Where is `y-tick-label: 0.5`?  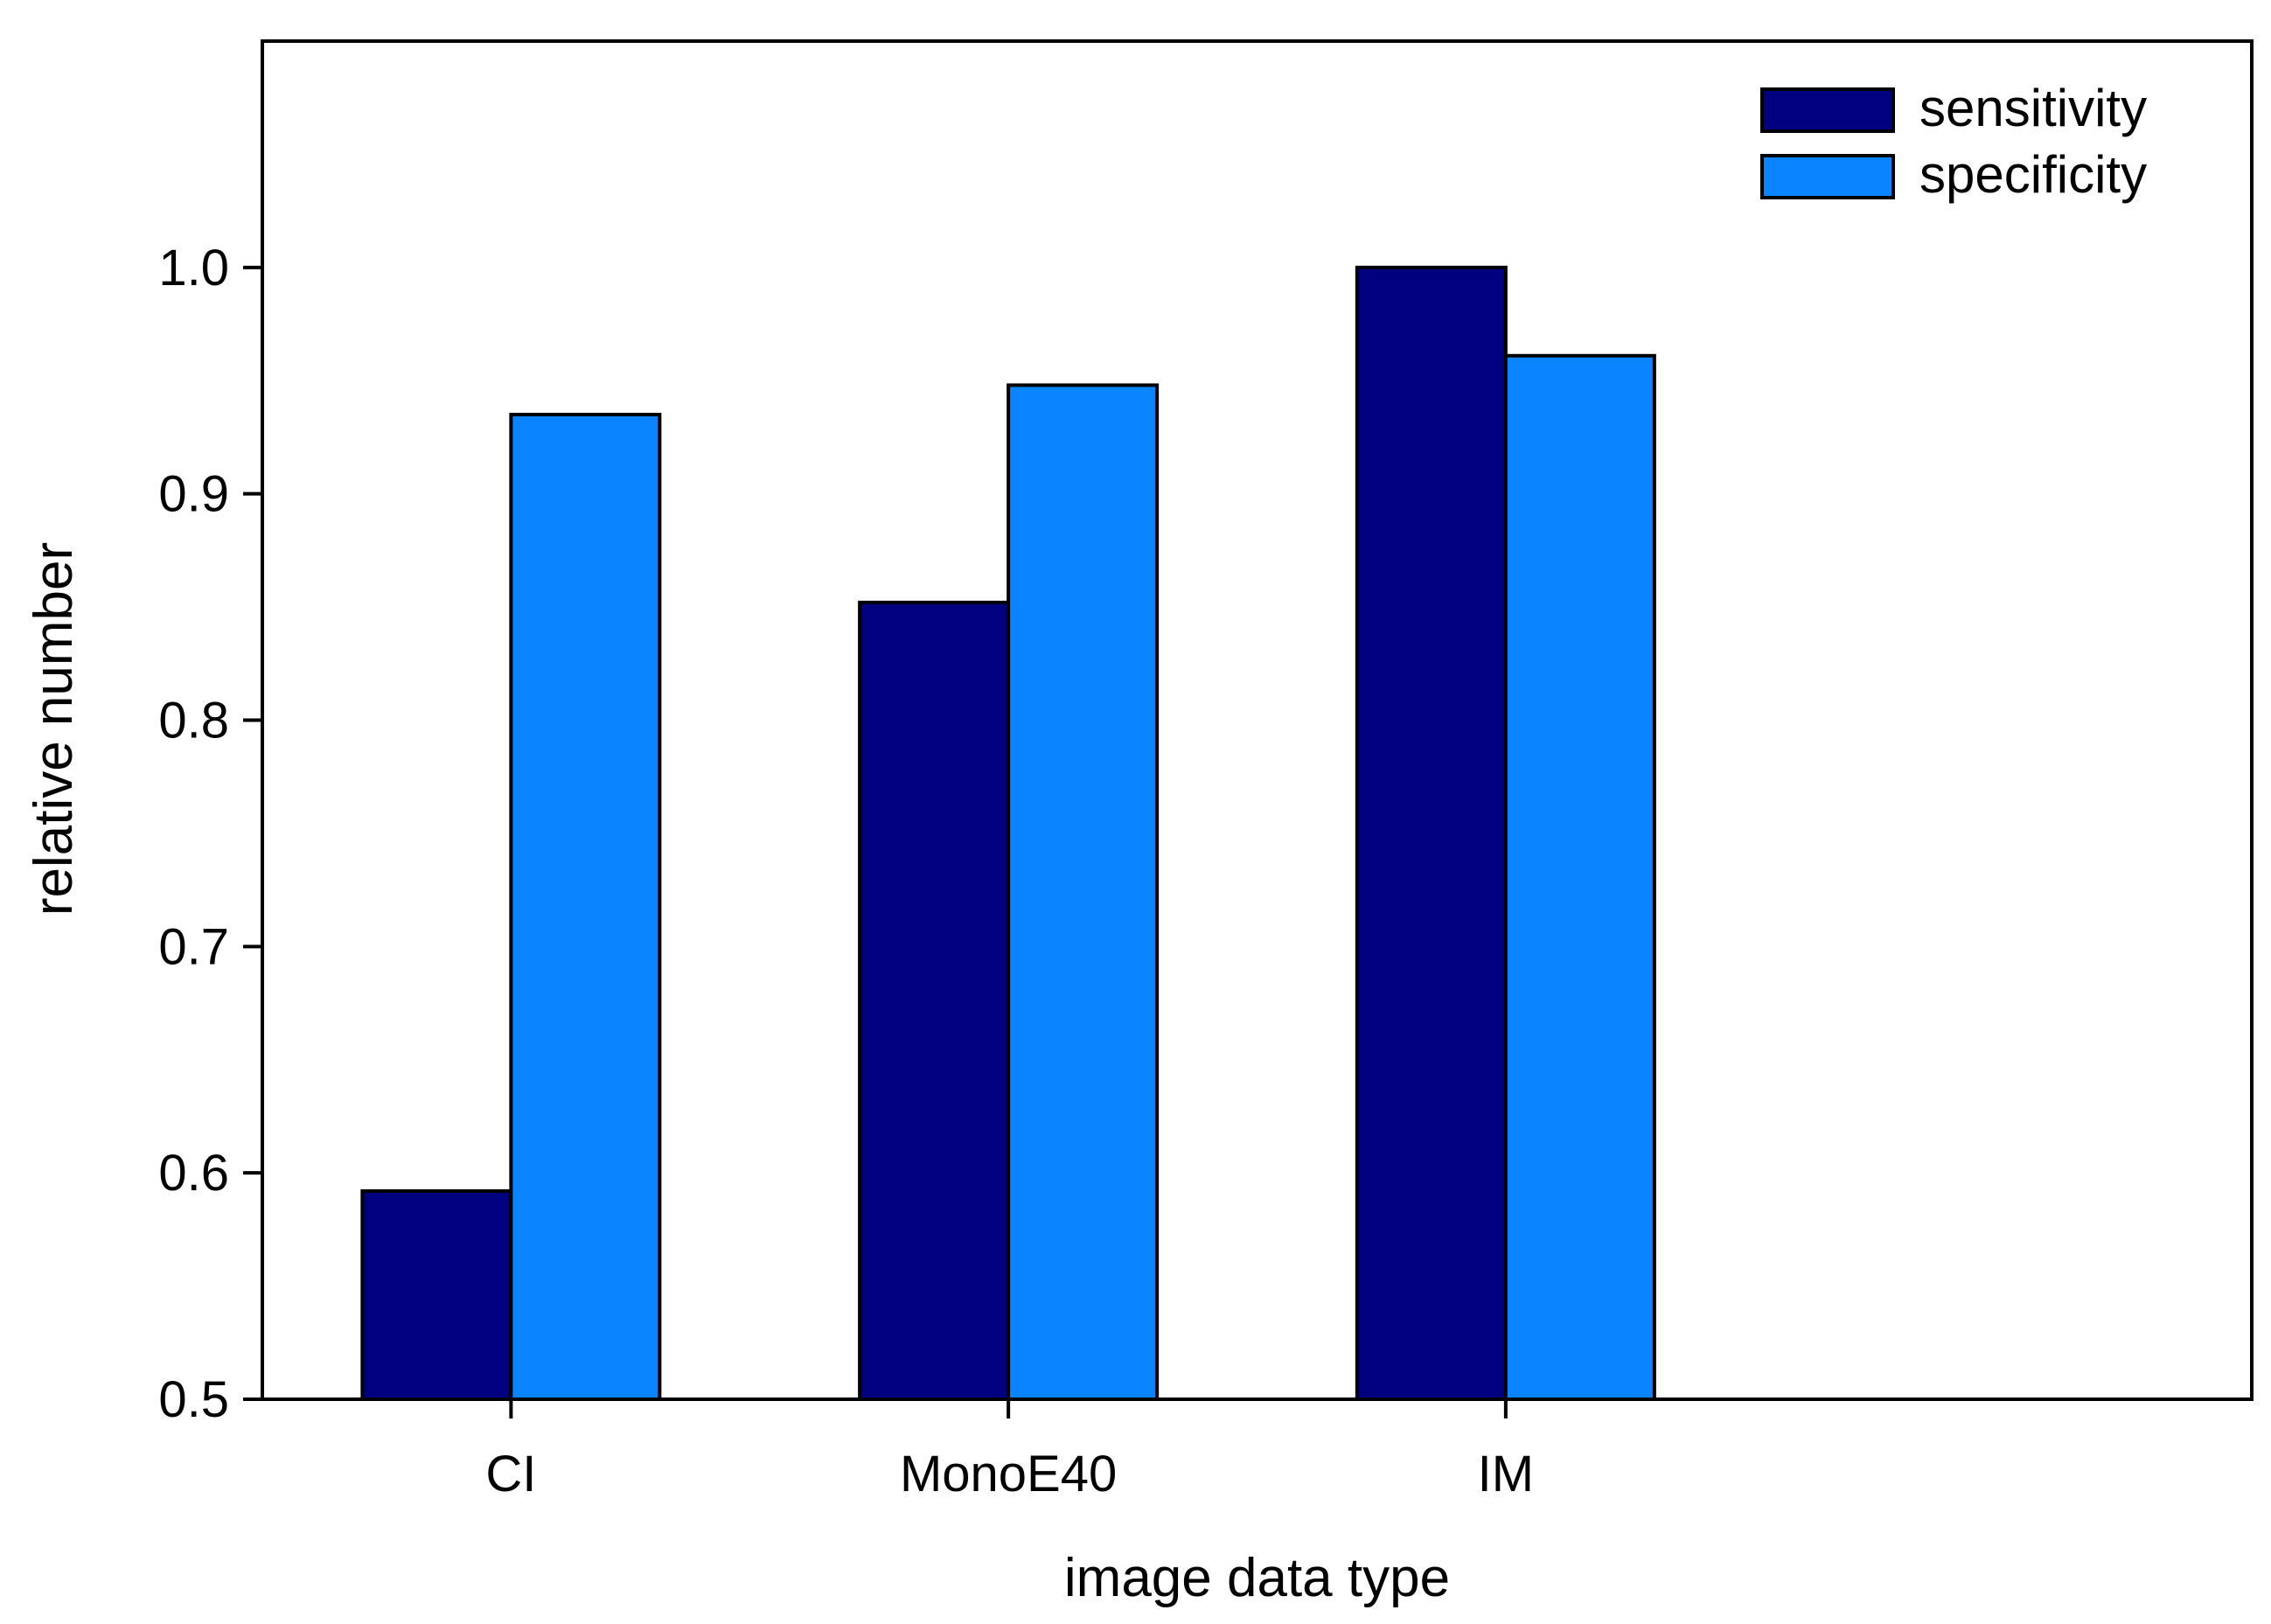
y-tick-label: 0.5 is located at coordinates (193, 1399).